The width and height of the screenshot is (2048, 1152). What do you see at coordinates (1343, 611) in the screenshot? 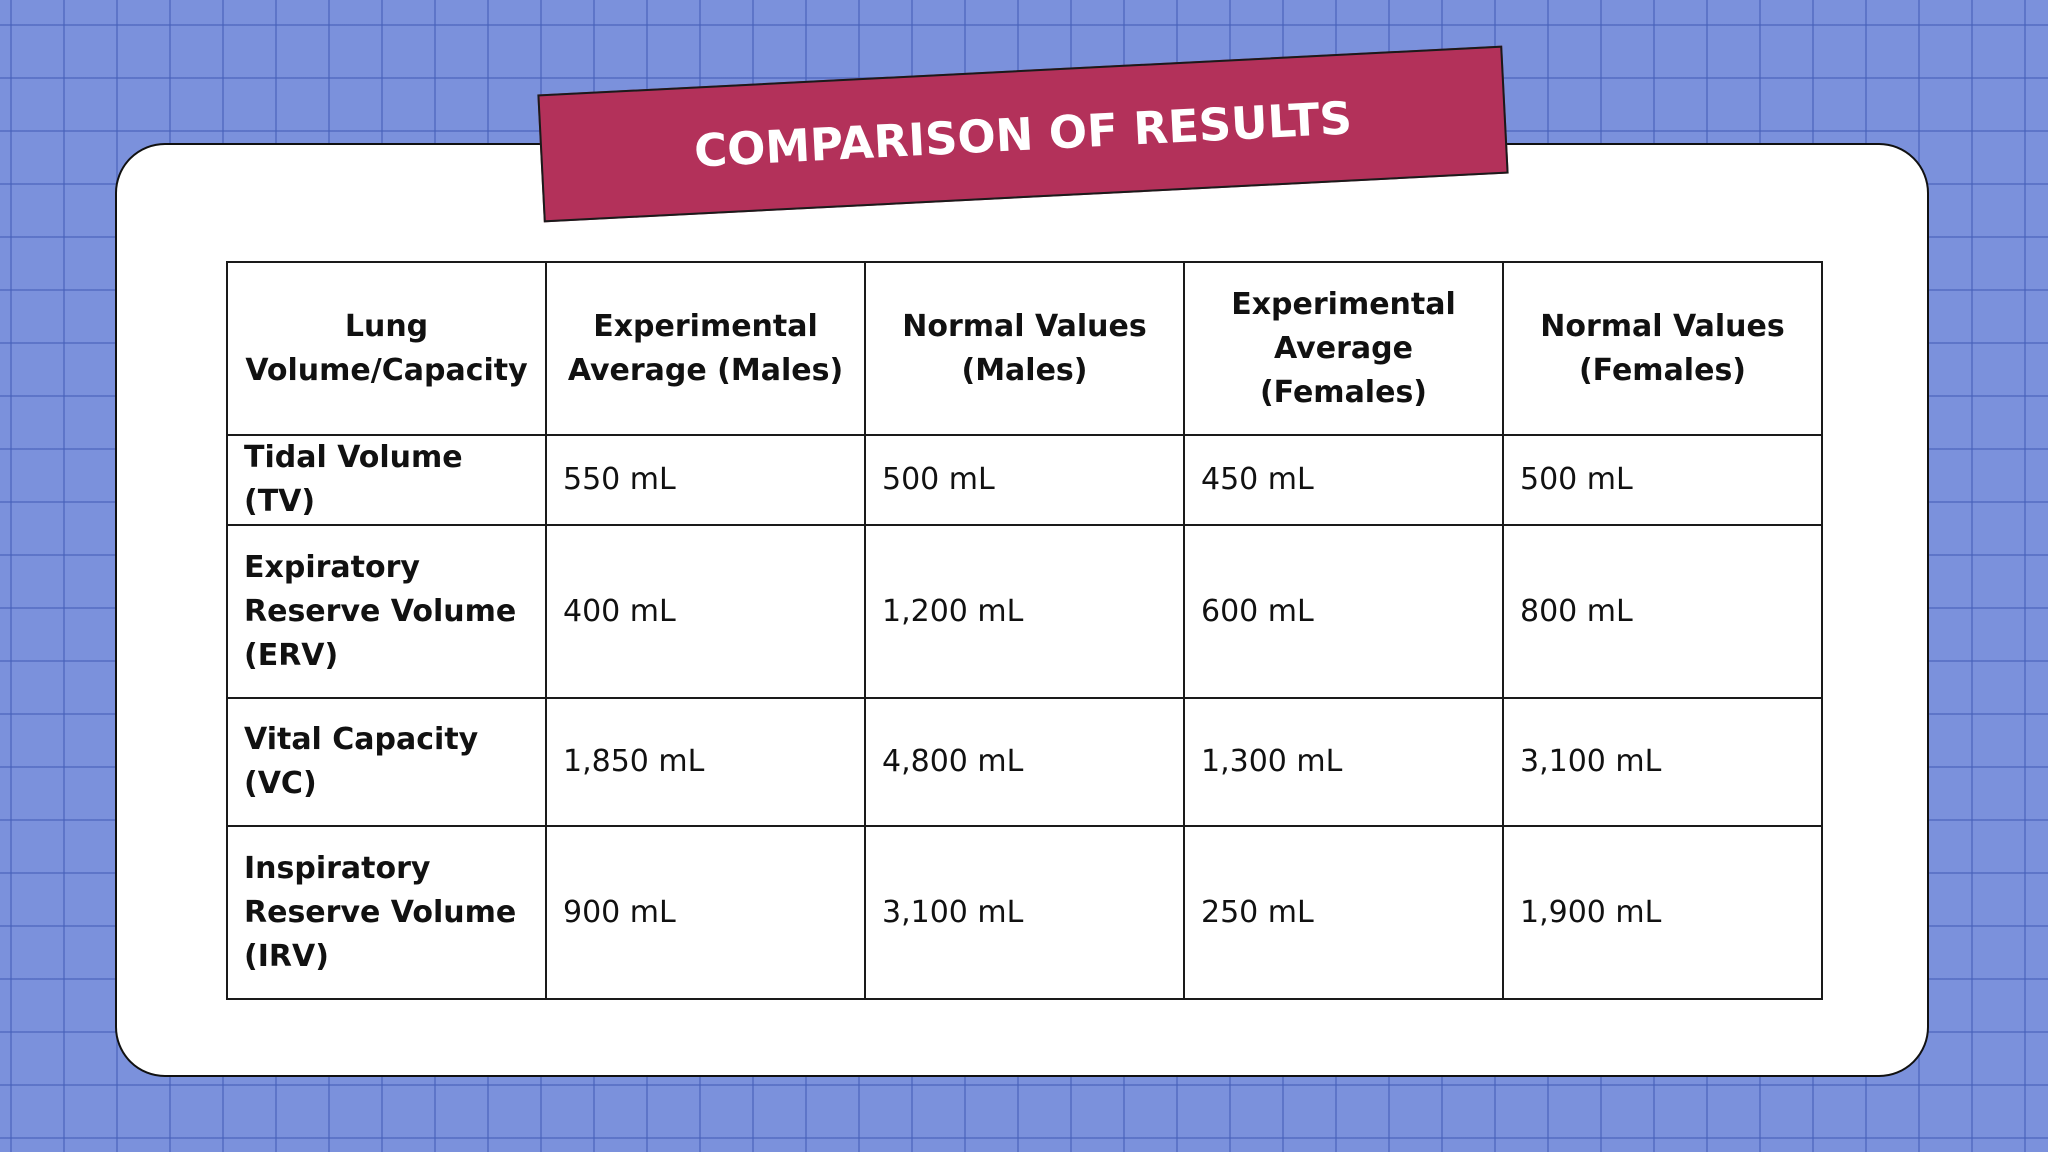
I see `table-cell: 600 mL` at bounding box center [1343, 611].